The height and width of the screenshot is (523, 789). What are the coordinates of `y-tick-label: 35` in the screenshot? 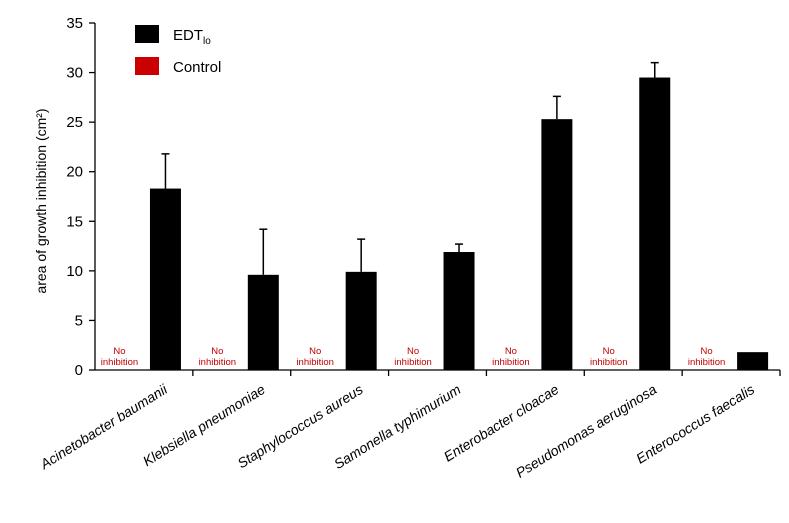 It's located at (74, 23).